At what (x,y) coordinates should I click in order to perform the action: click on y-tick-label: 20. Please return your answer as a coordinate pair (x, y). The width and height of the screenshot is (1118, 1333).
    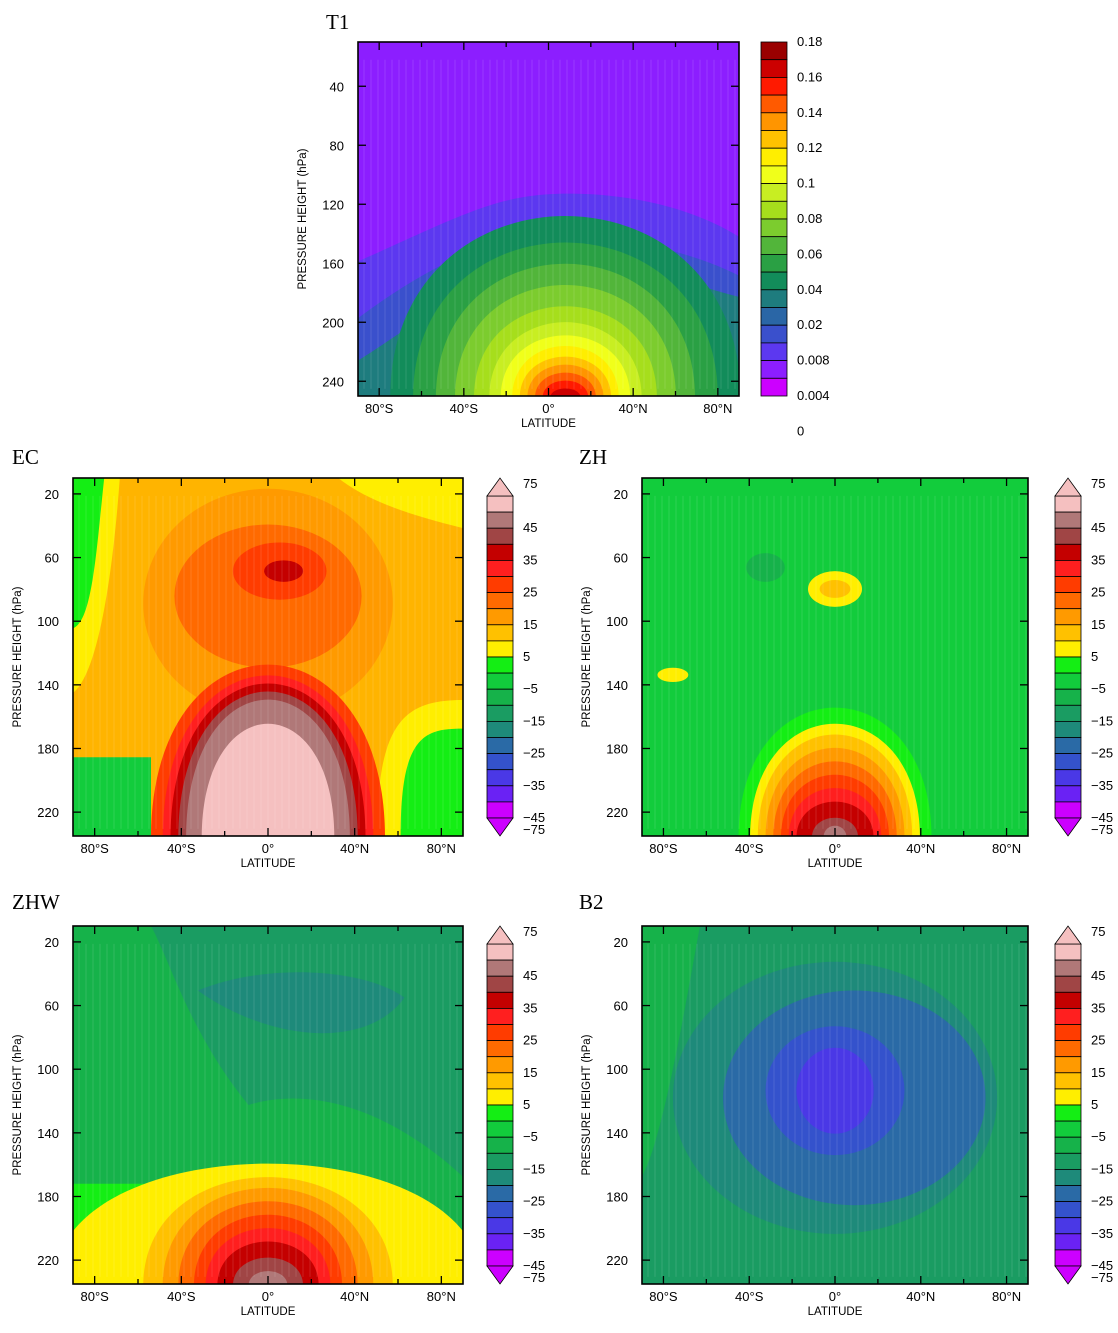
    Looking at the image, I should click on (621, 942).